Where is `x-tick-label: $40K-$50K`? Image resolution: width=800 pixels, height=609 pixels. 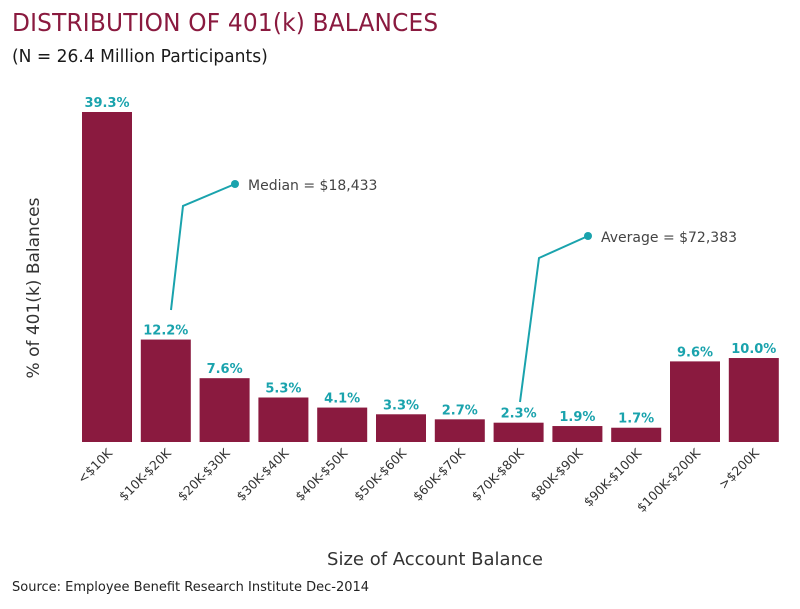
x-tick-label: $40K-$50K is located at coordinates (321, 474).